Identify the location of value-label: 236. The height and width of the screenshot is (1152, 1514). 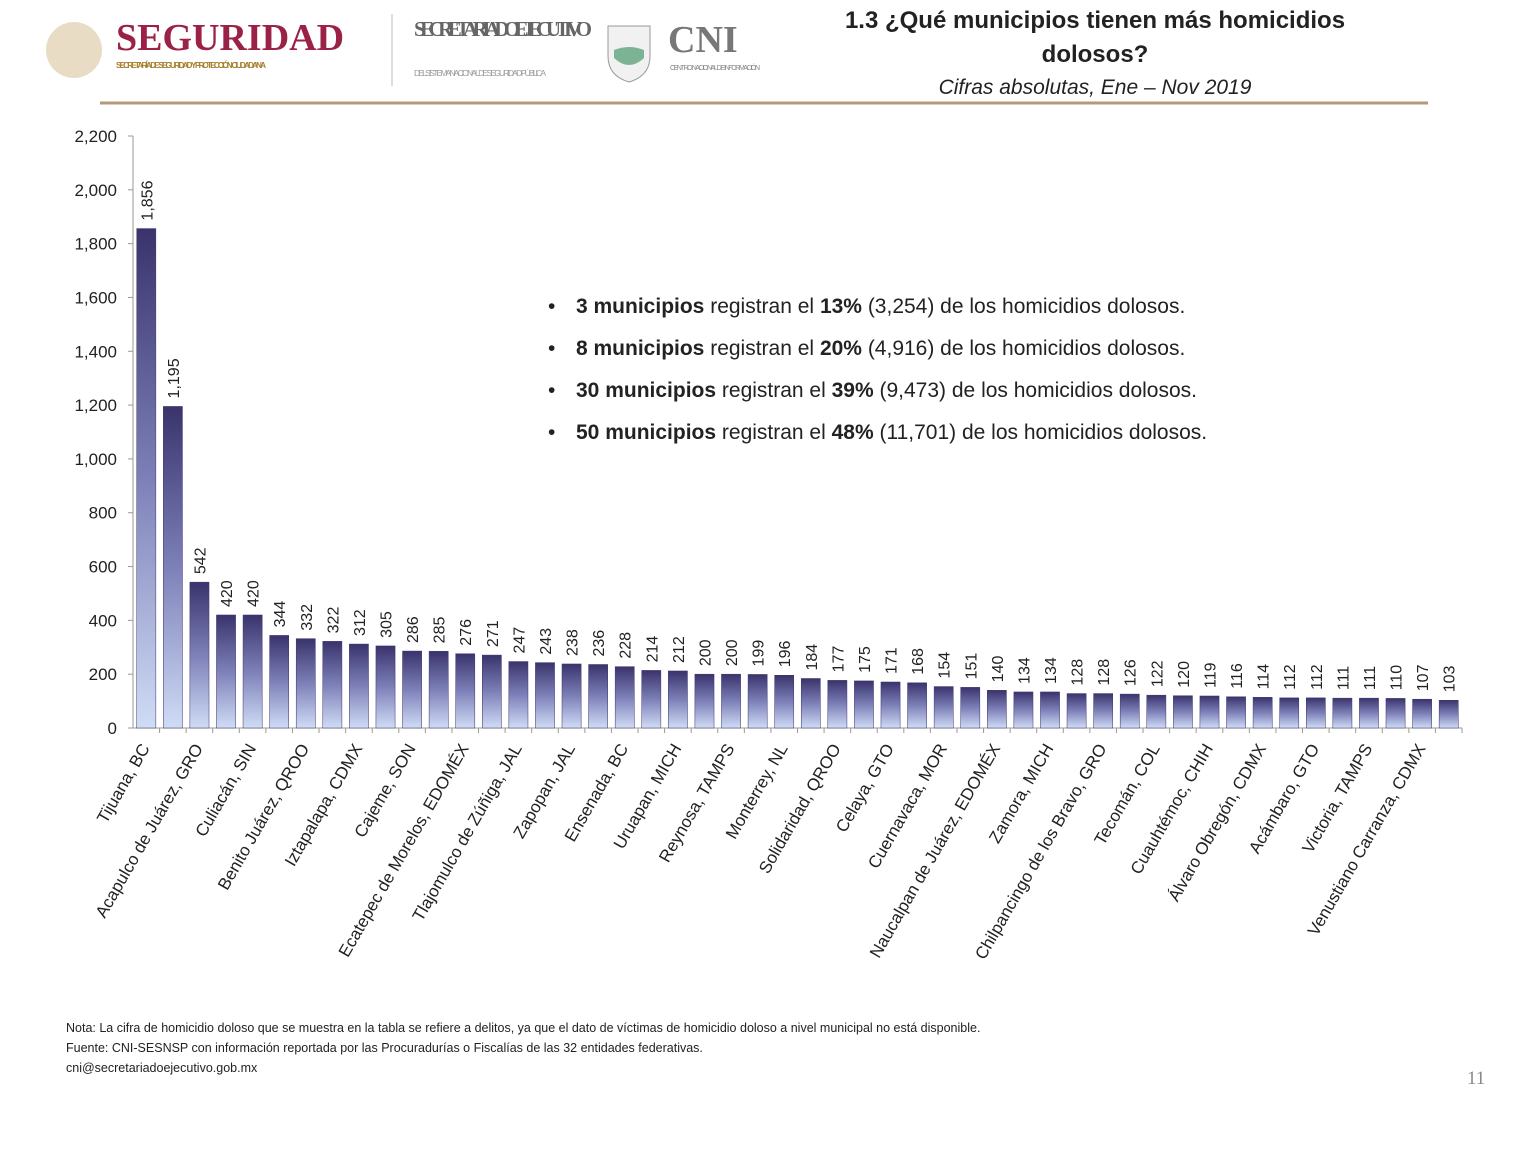
(599, 643).